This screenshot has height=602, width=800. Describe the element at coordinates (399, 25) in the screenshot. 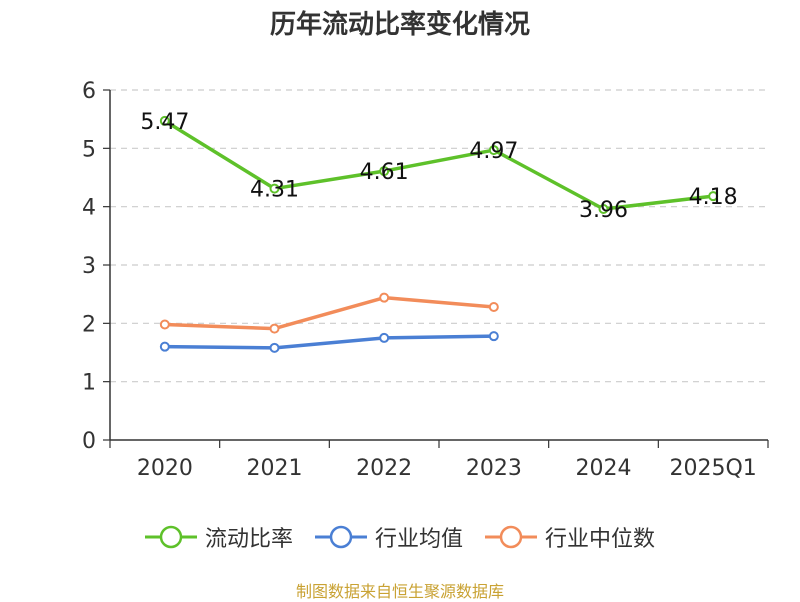

I see `chart-title: 历年流动比率变化情况` at that location.